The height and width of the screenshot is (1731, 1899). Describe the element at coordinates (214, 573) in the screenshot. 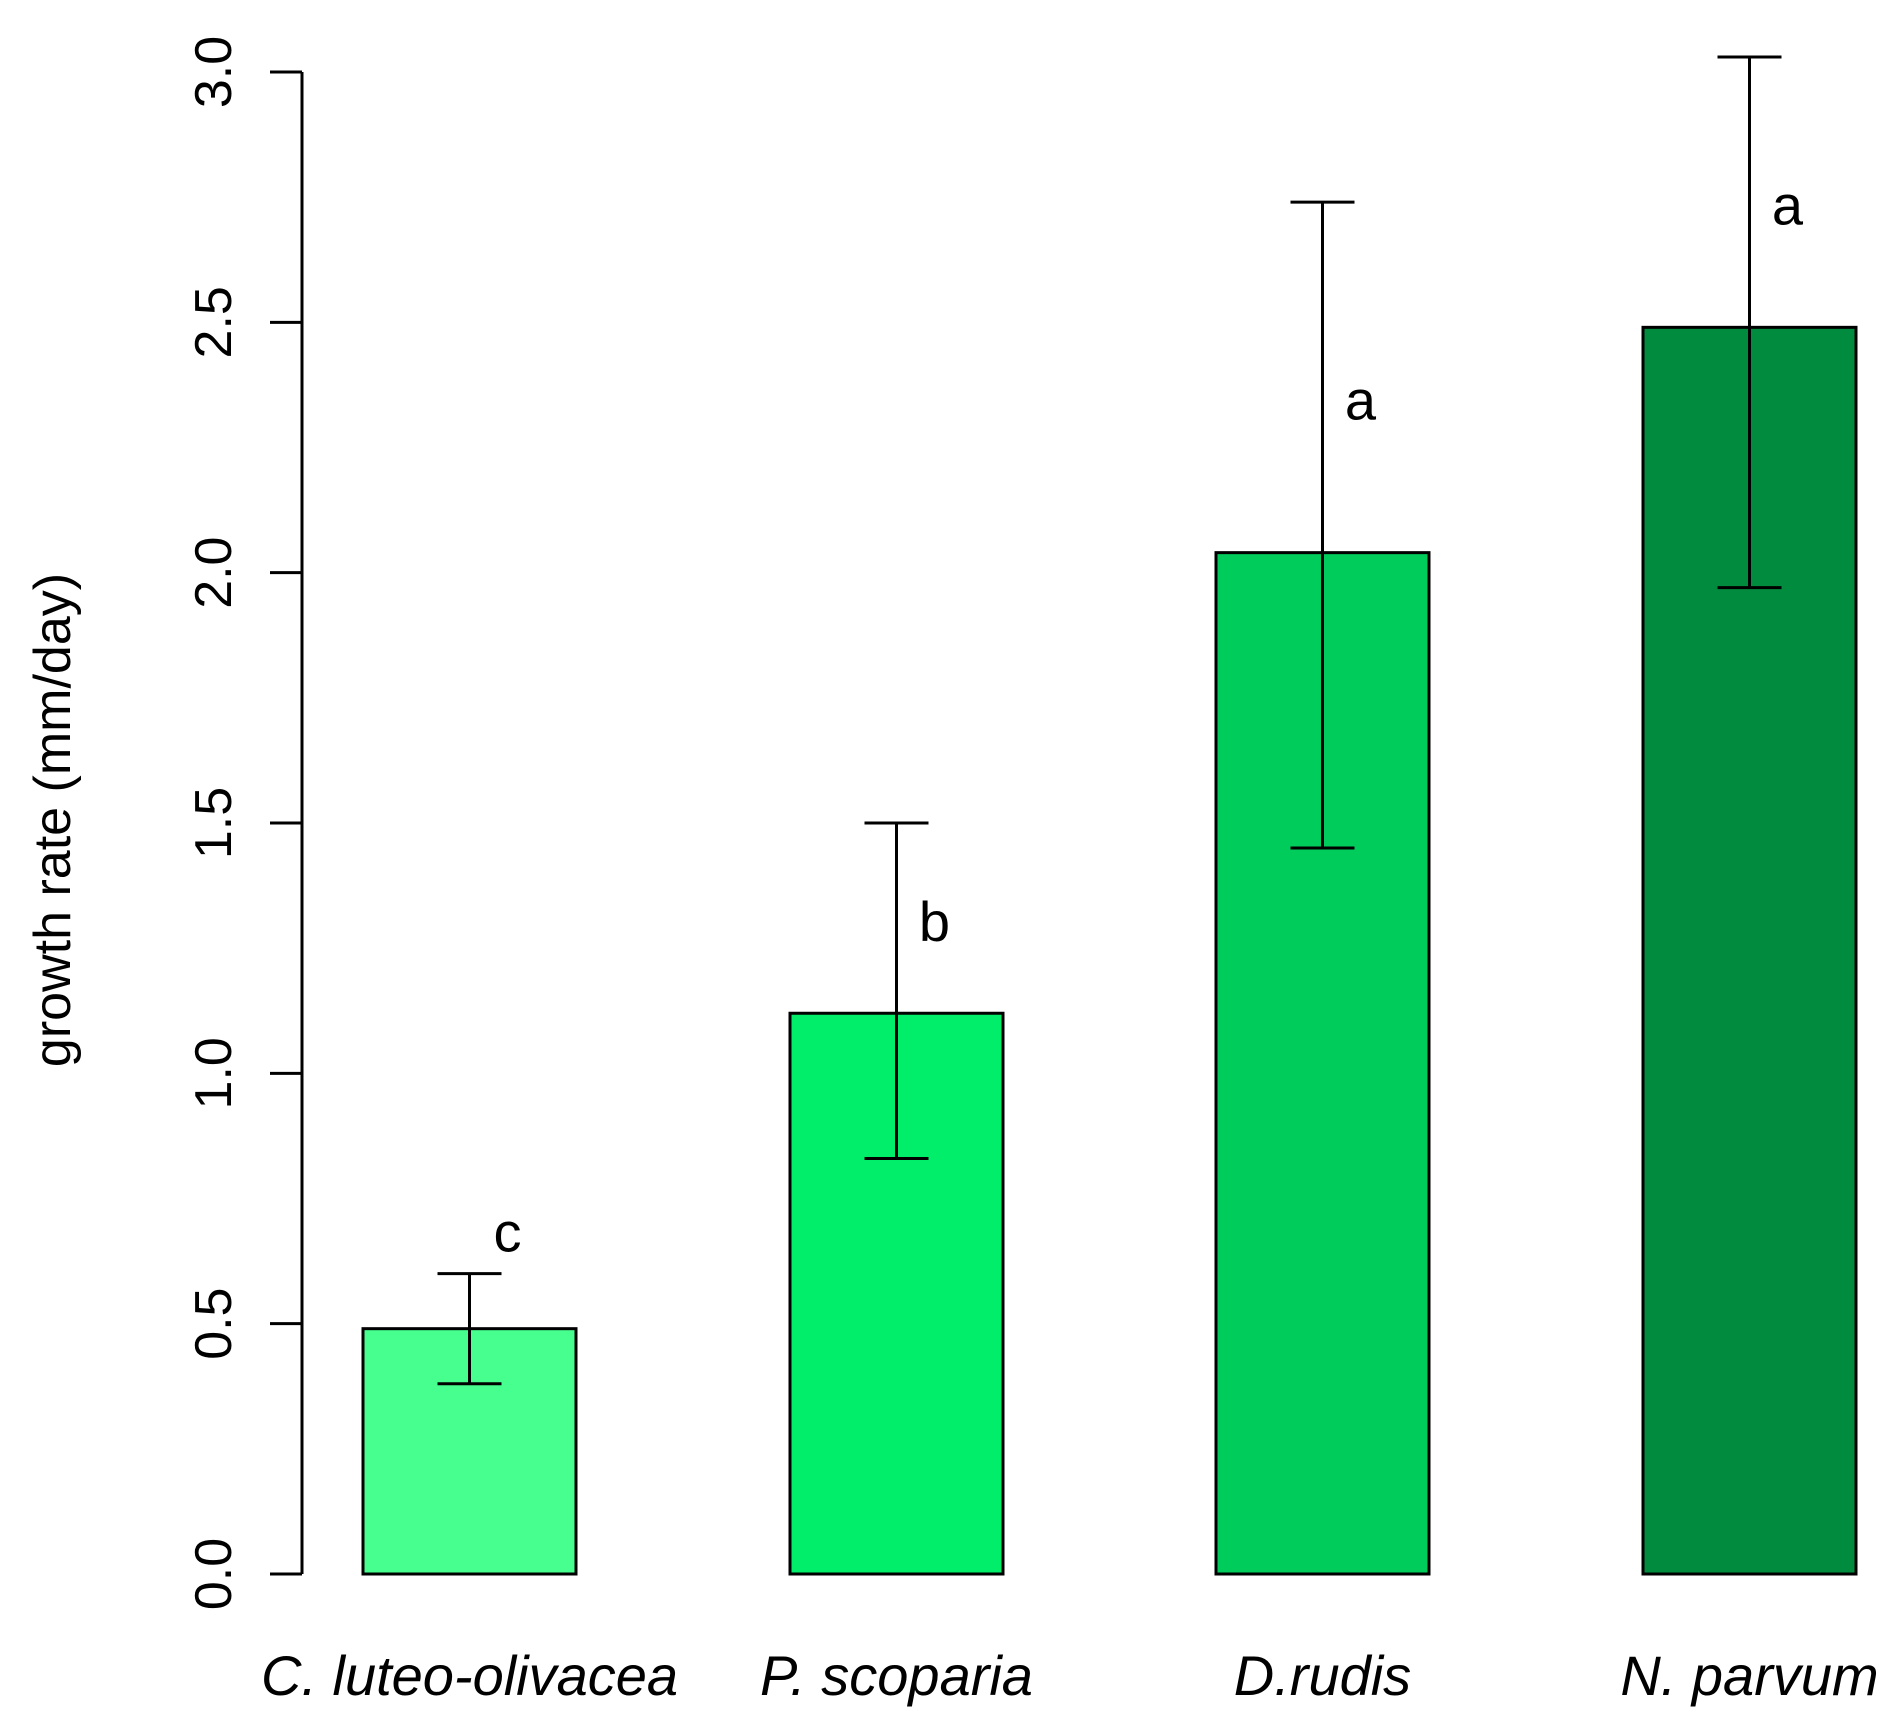

I see `y-tick-label: 2.0` at that location.